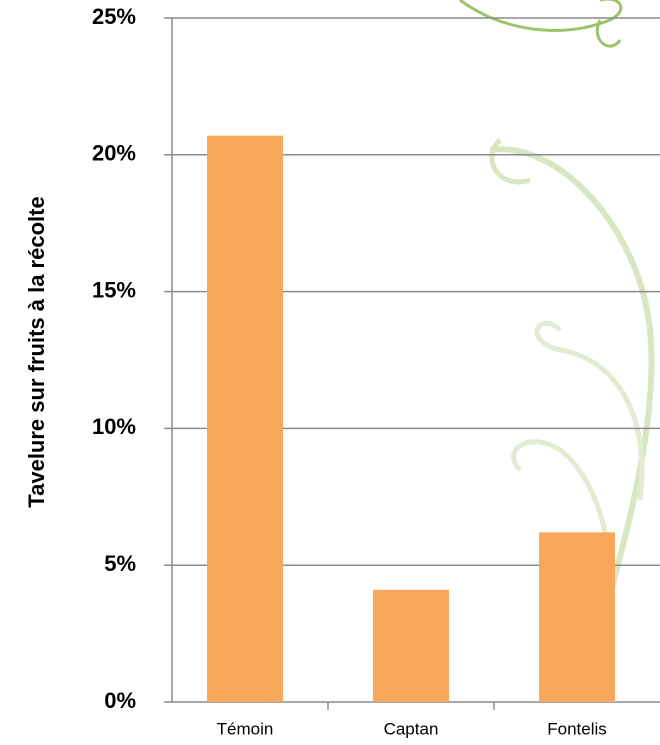  Describe the element at coordinates (114, 426) in the screenshot. I see `y-tick-label: 10%` at that location.